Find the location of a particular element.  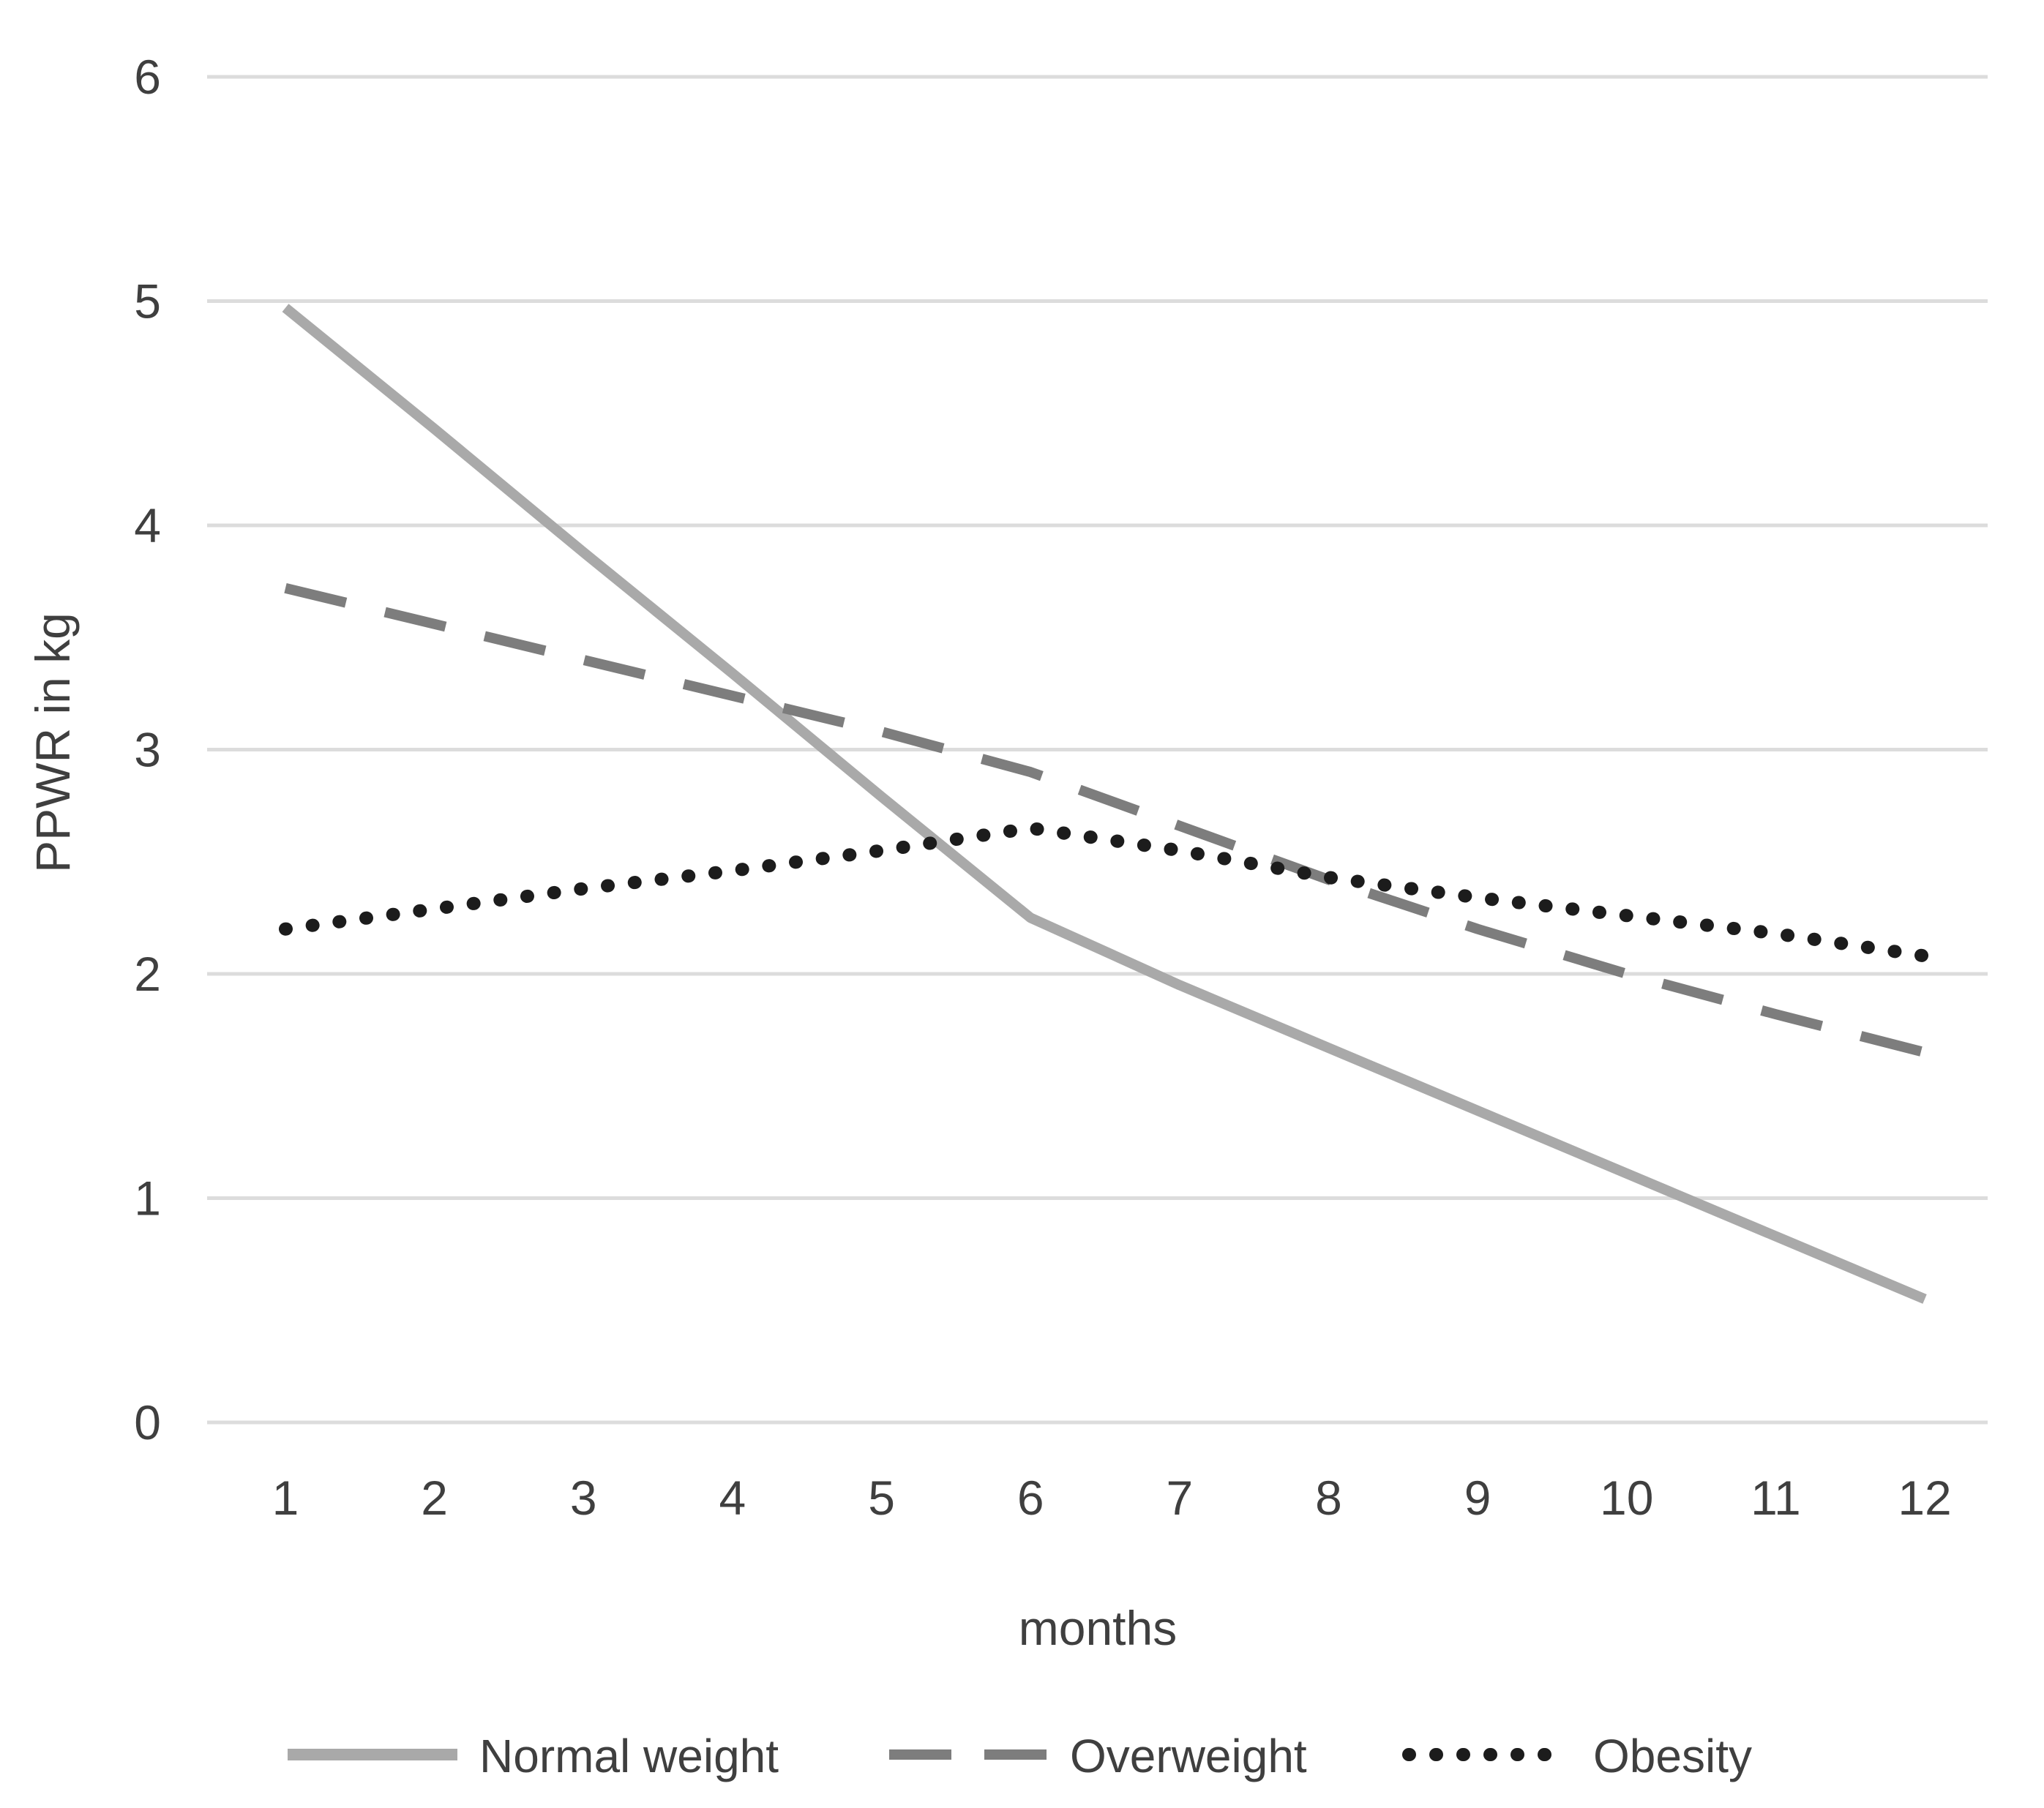

y-axis-tick-labels: 0 1 2 3 4 5 6 is located at coordinates (147, 749).